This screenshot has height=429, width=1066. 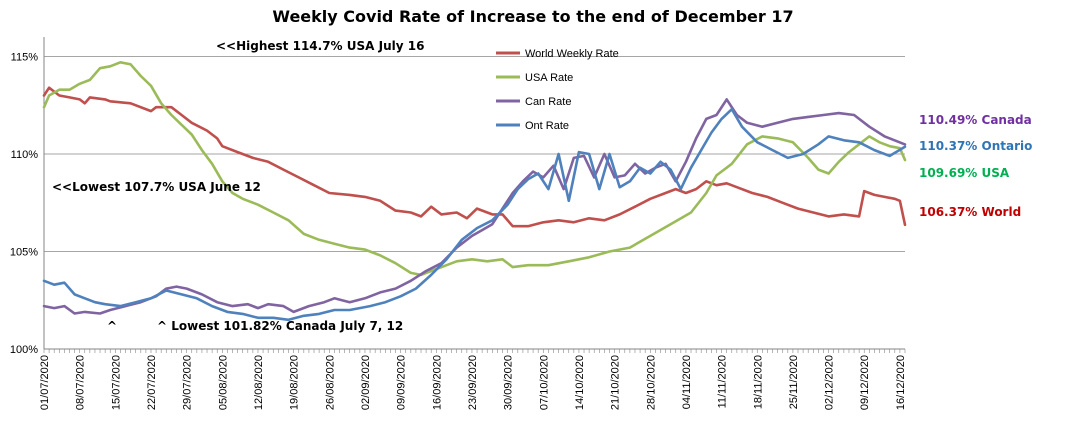 What do you see at coordinates (188, 382) in the screenshot?
I see `x-tick-label: 29/07/2020` at bounding box center [188, 382].